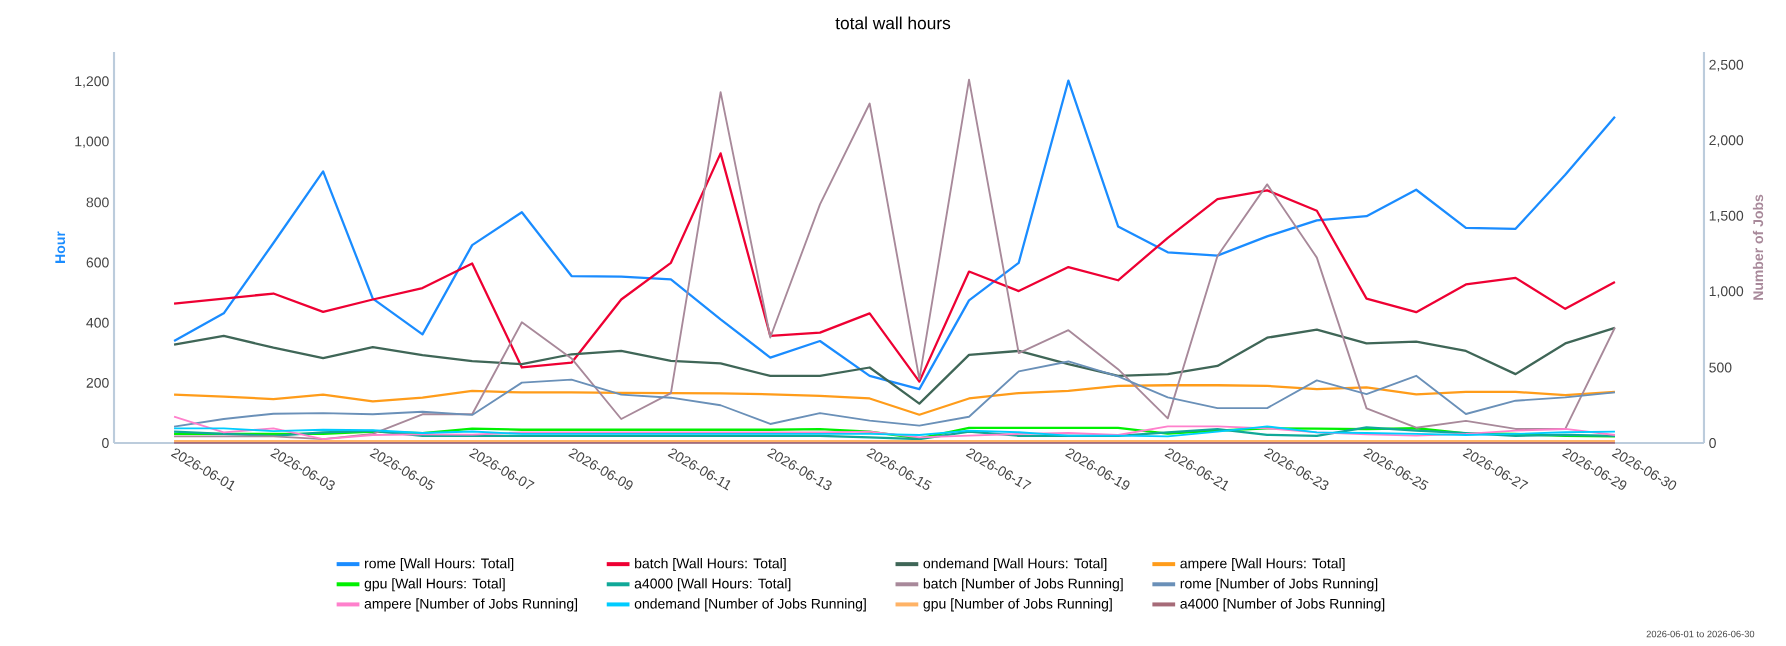  What do you see at coordinates (471, 605) in the screenshot?
I see `legend-label: ampere [Number of Jobs Running]` at bounding box center [471, 605].